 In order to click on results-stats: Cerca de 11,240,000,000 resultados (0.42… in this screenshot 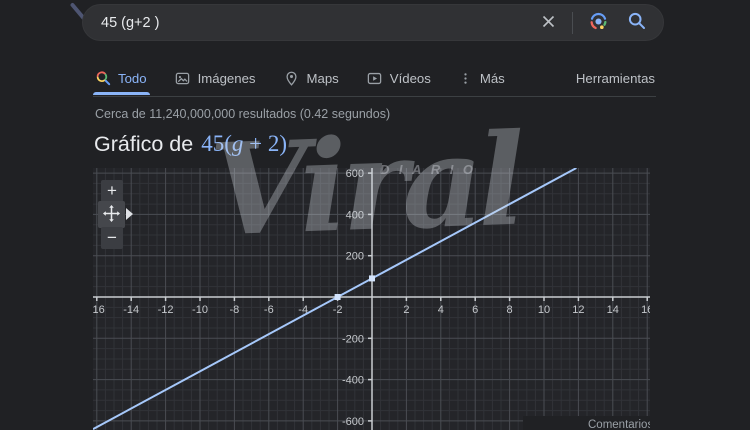, I will do `click(243, 114)`.